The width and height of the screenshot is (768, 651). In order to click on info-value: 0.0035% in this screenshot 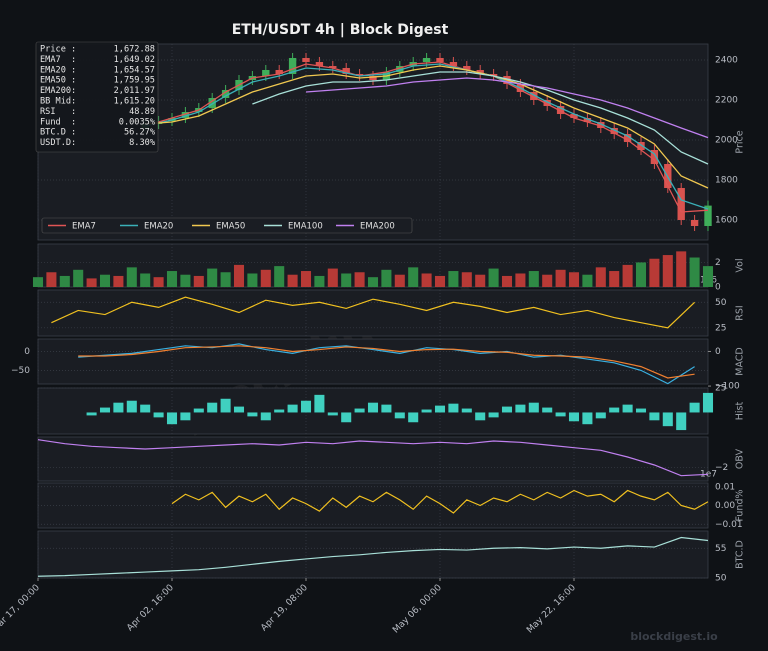, I will do `click(137, 122)`.